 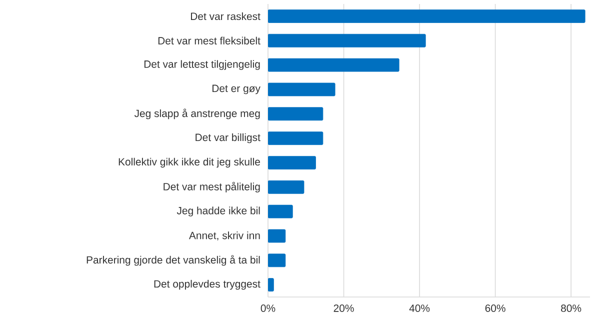 I want to click on y-tick-label: Parkering gjorde det vanskelig å ta bil, so click(x=173, y=260).